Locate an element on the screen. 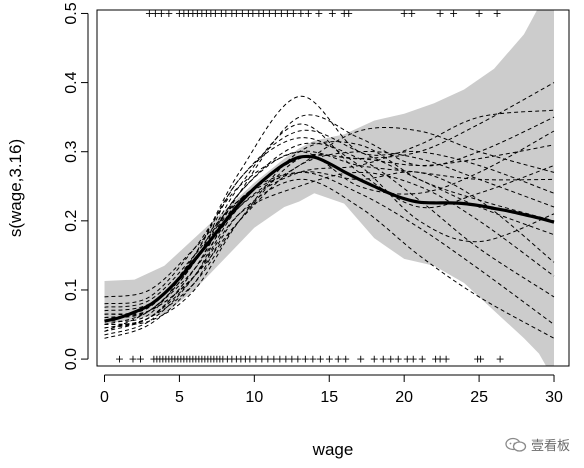 Image resolution: width=584 pixels, height=468 pixels. watermark-text: 壹看板 is located at coordinates (550, 446).